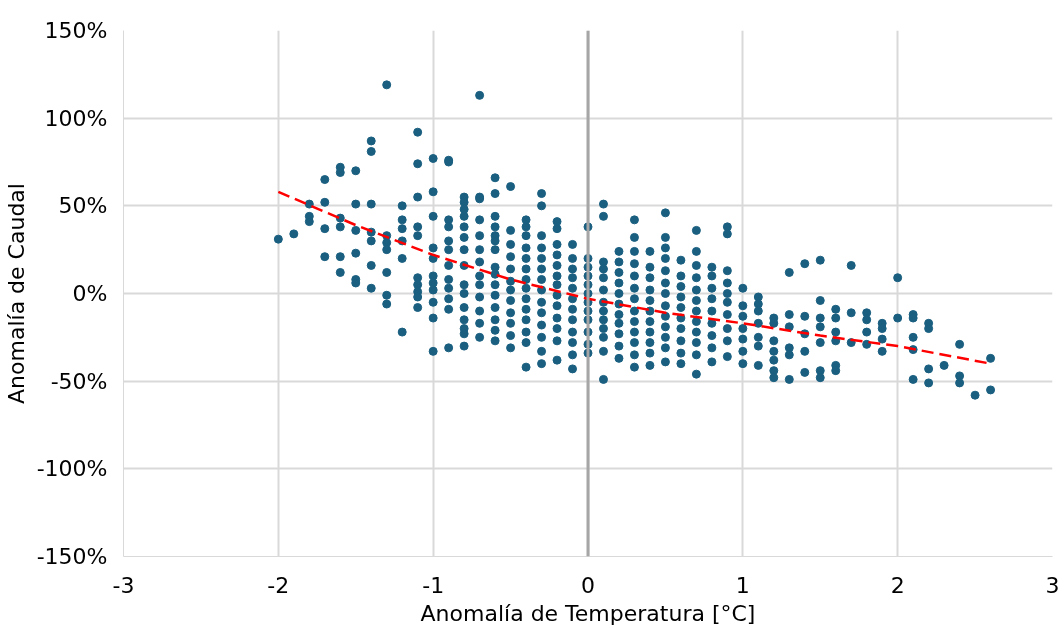 The height and width of the screenshot is (628, 1064). Describe the element at coordinates (742, 585) in the screenshot. I see `x-tick-label: 1` at that location.